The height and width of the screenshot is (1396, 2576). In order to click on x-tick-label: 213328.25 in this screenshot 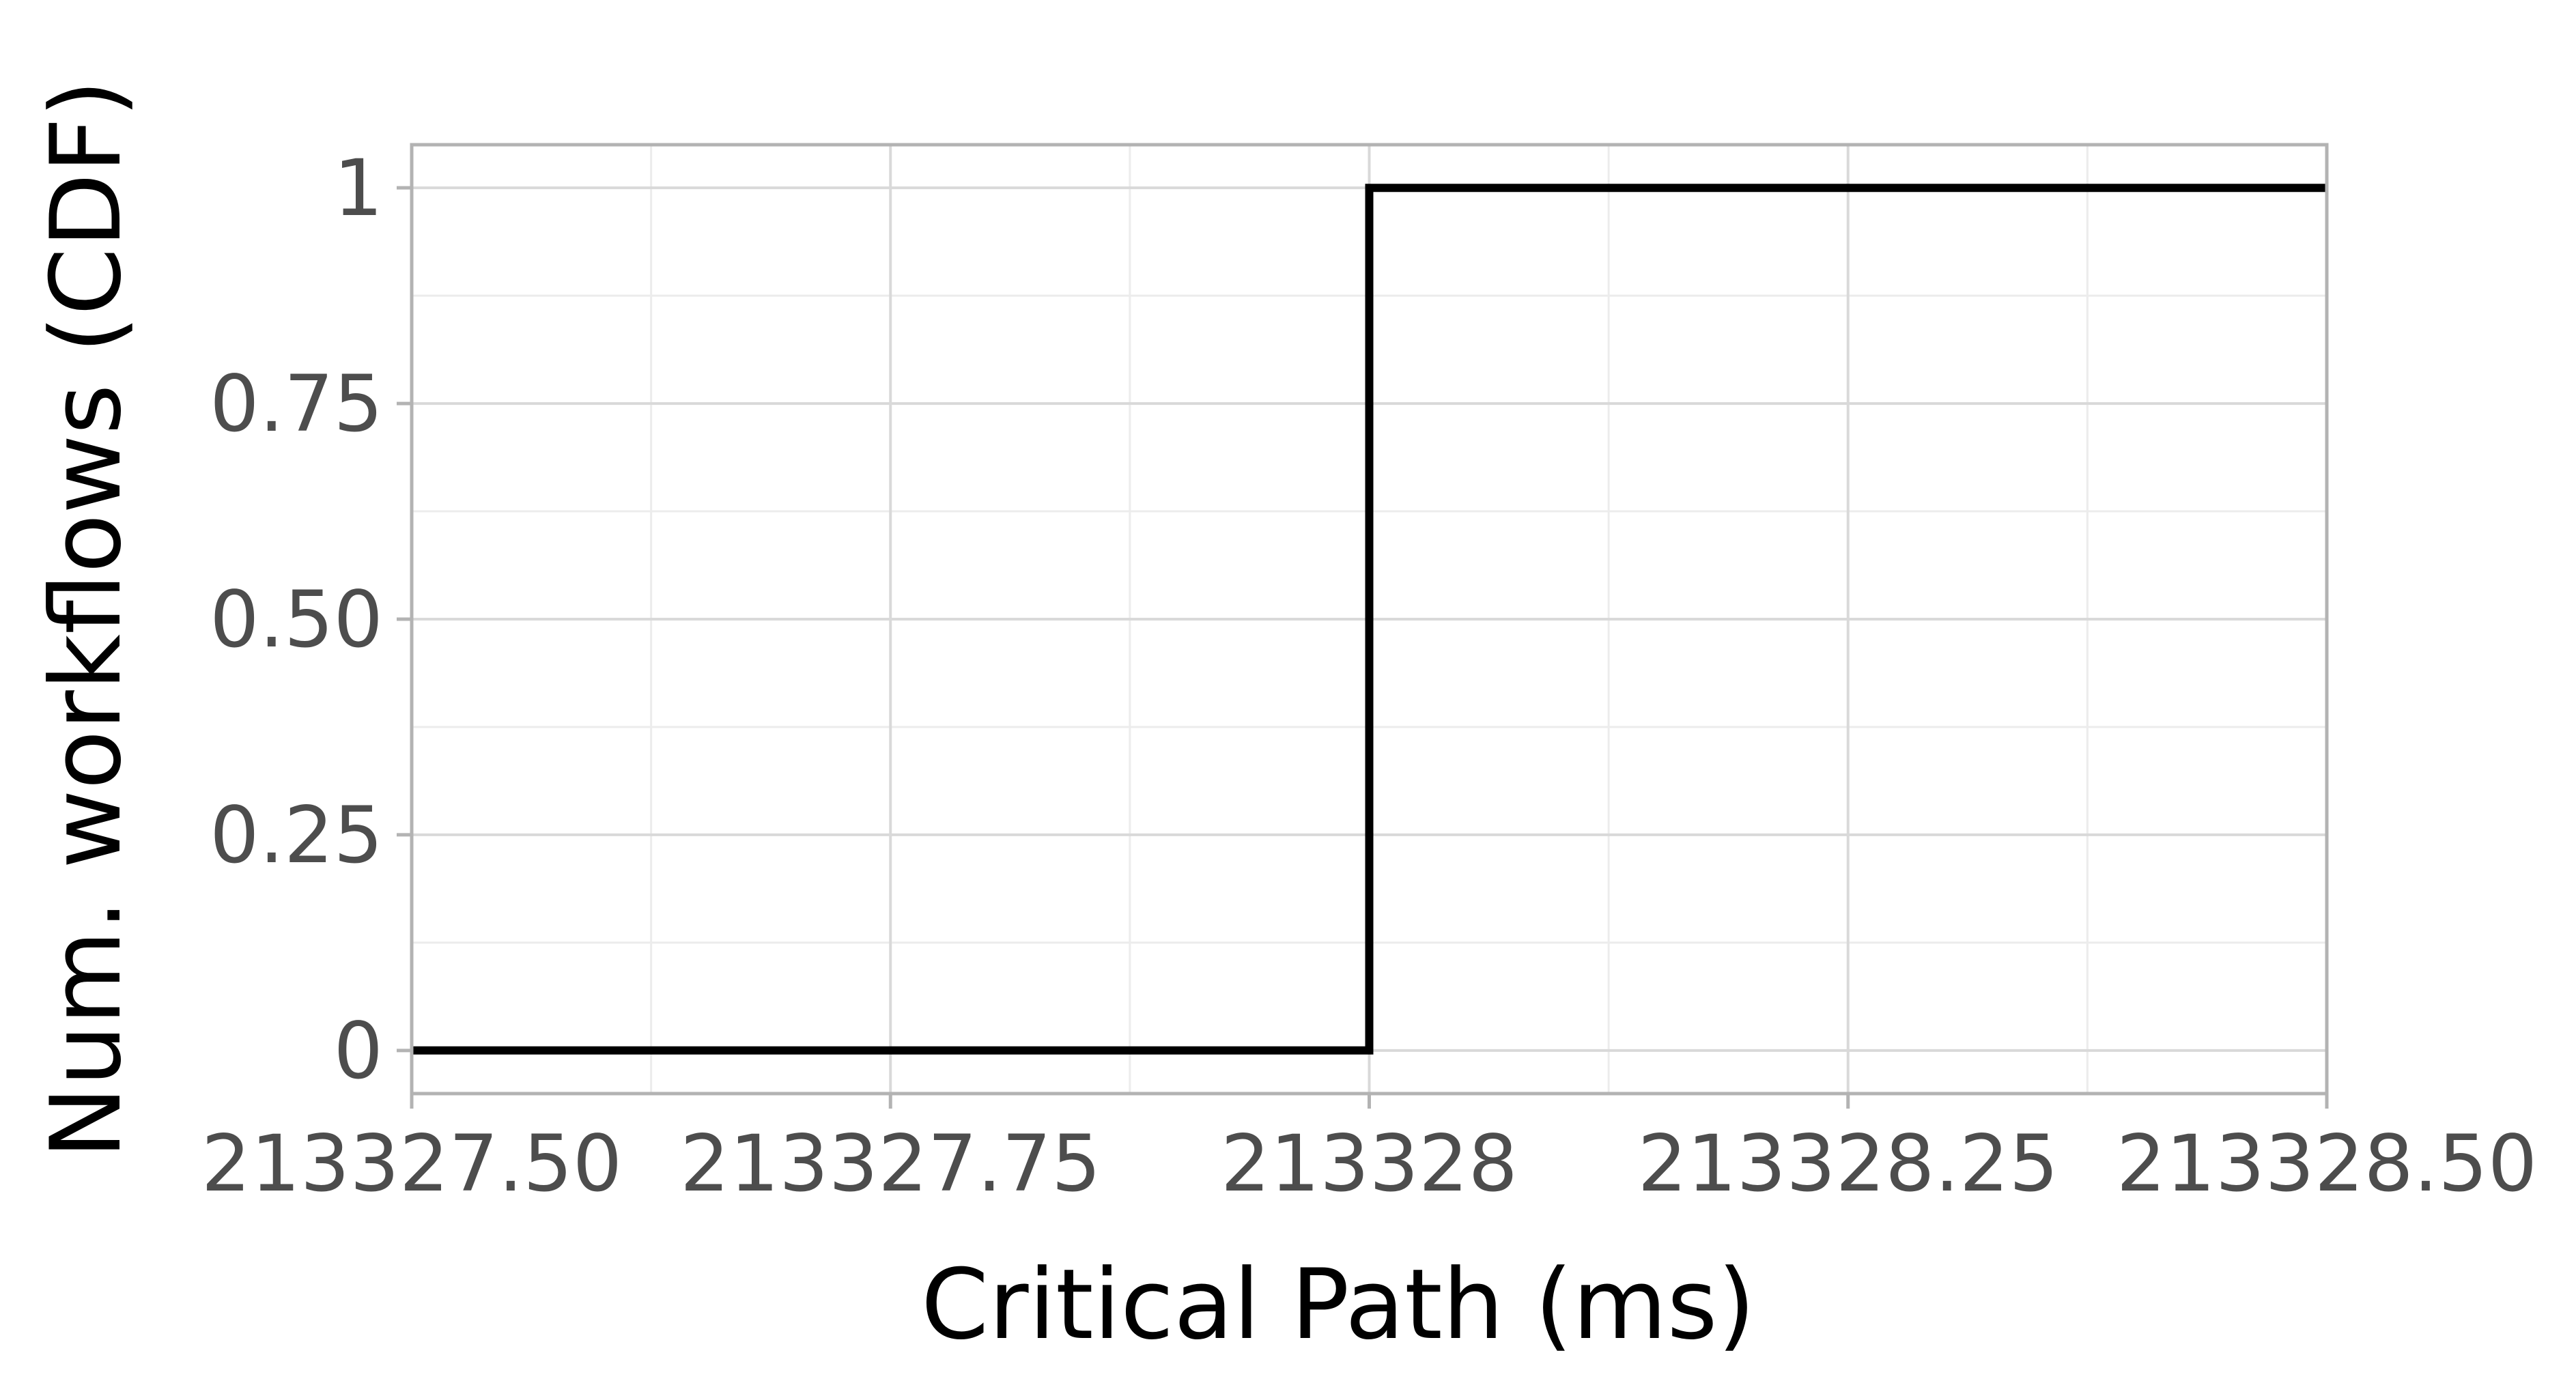, I will do `click(1848, 1163)`.